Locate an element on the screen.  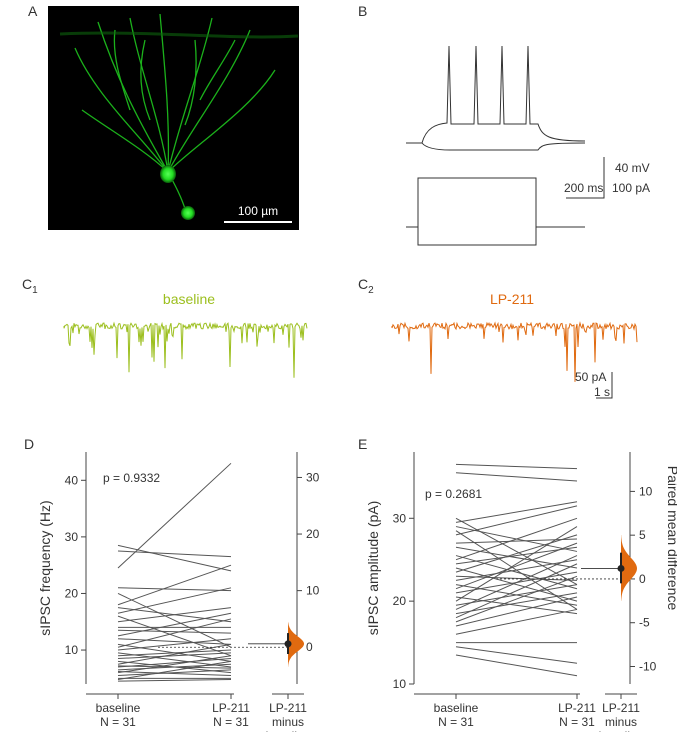
lp211-trace is located at coordinates (514, 351).